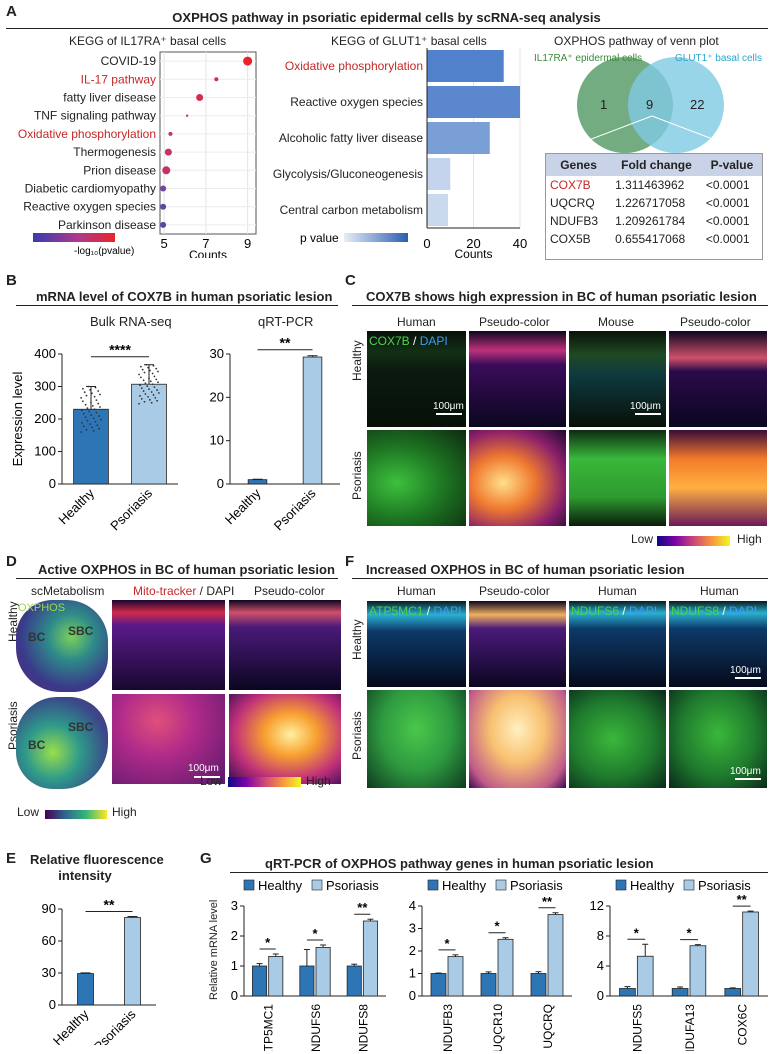 This screenshot has height=1054, width=773. I want to click on bc-label: BC, so click(37, 745).